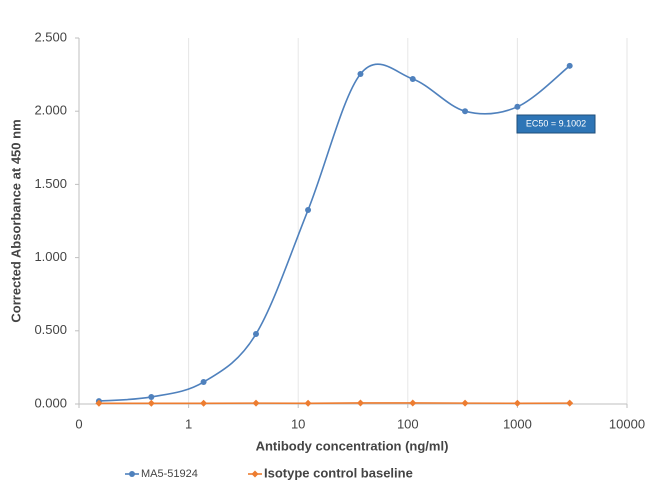  What do you see at coordinates (50, 329) in the screenshot?
I see `y-tick-label: 0.500` at bounding box center [50, 329].